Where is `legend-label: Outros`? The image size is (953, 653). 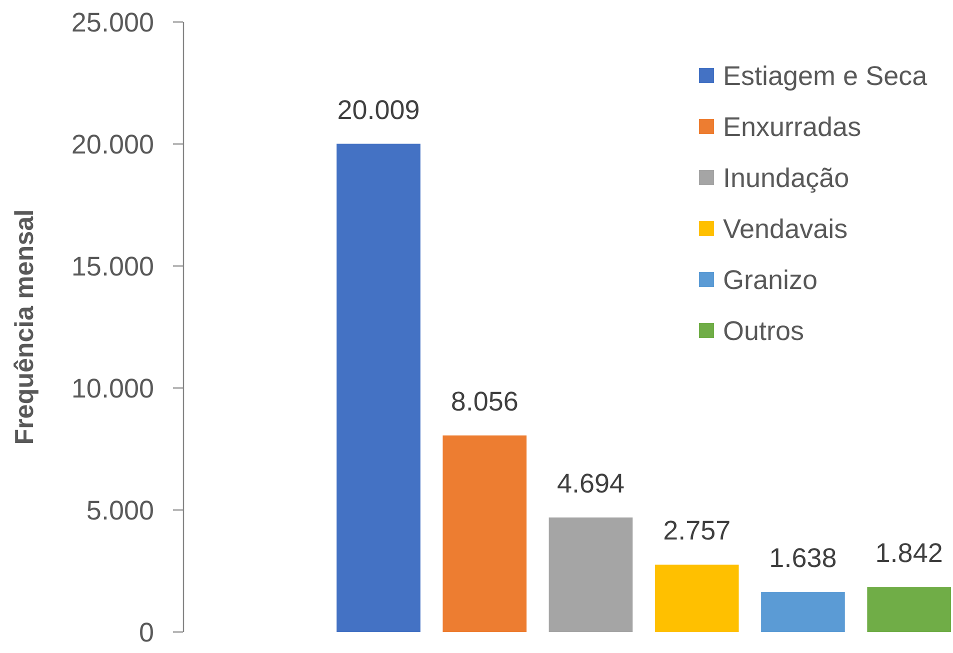 legend-label: Outros is located at coordinates (763, 331).